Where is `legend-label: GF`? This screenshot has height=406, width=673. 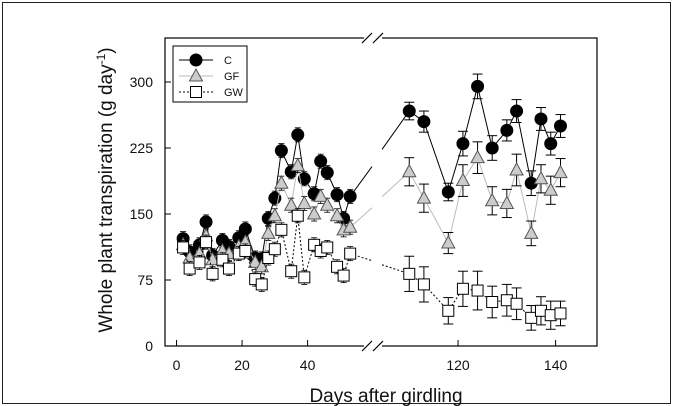 legend-label: GF is located at coordinates (232, 77).